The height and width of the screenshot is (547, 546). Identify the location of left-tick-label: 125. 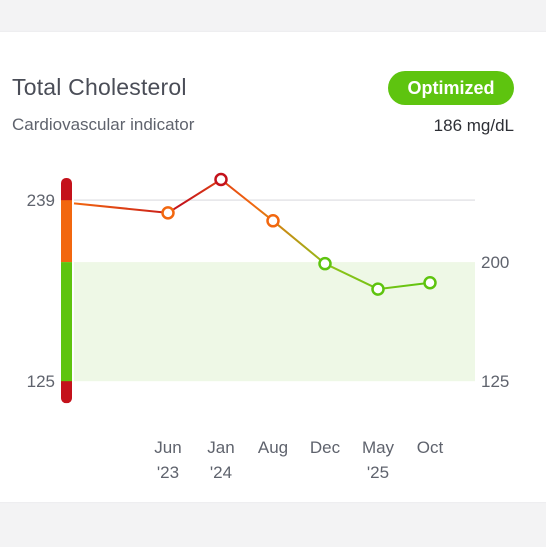
(41, 381).